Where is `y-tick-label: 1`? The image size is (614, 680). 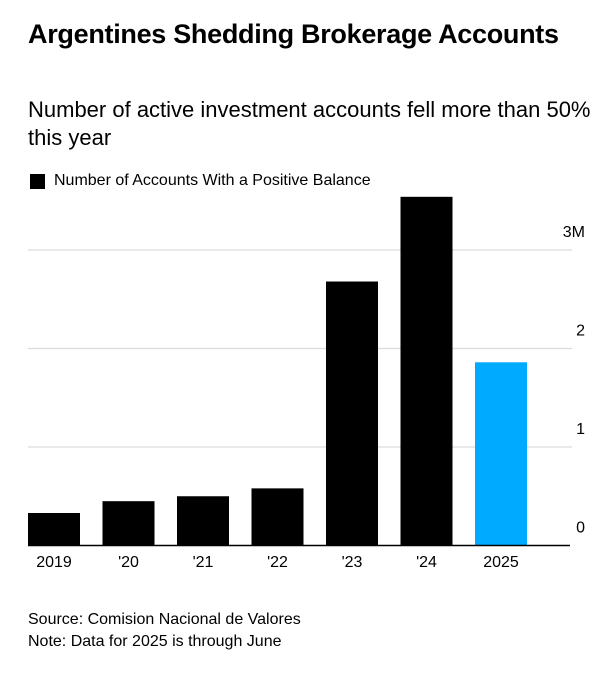 y-tick-label: 1 is located at coordinates (580, 429).